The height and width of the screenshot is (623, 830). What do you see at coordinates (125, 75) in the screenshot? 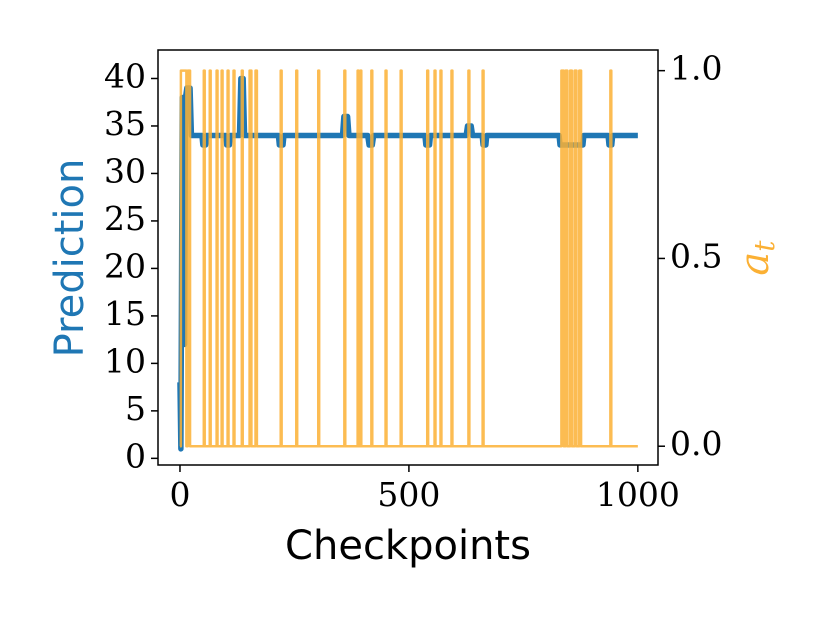
I see `y-tick-label: 40` at bounding box center [125, 75].